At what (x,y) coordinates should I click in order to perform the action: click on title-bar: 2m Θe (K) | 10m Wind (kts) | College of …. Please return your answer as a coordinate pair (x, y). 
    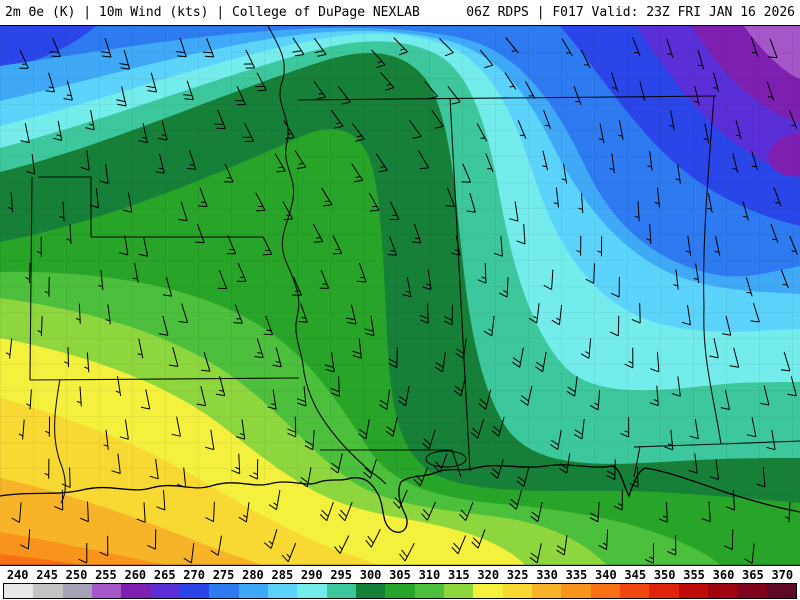
    Looking at the image, I should click on (400, 13).